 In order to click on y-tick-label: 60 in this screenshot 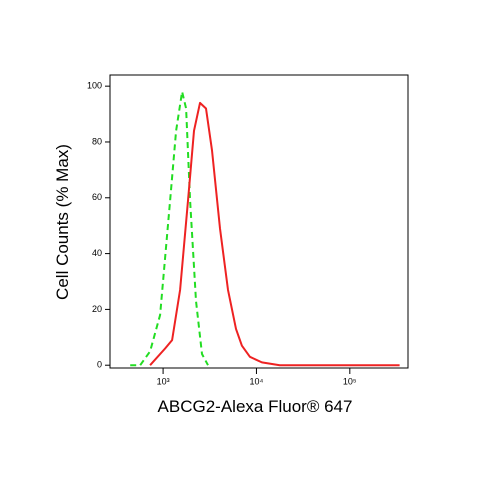, I will do `click(97, 197)`.